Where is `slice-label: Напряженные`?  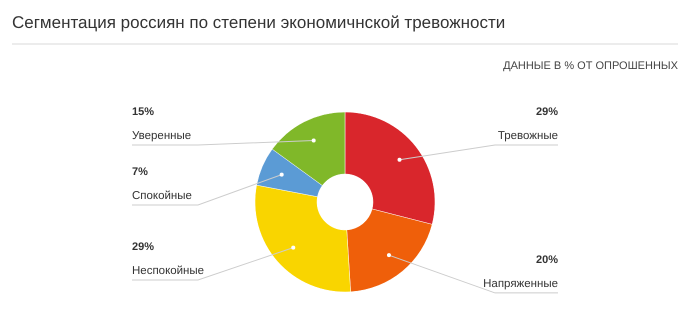
slice-label: Напряженные is located at coordinates (520, 284).